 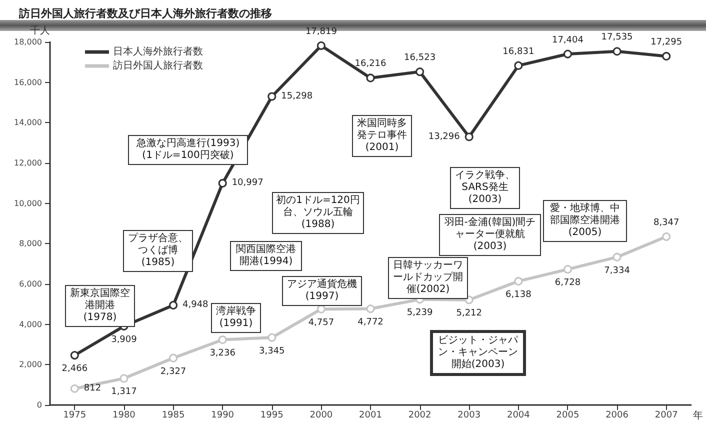 What do you see at coordinates (28, 203) in the screenshot?
I see `y-tick-label: 10,000` at bounding box center [28, 203].